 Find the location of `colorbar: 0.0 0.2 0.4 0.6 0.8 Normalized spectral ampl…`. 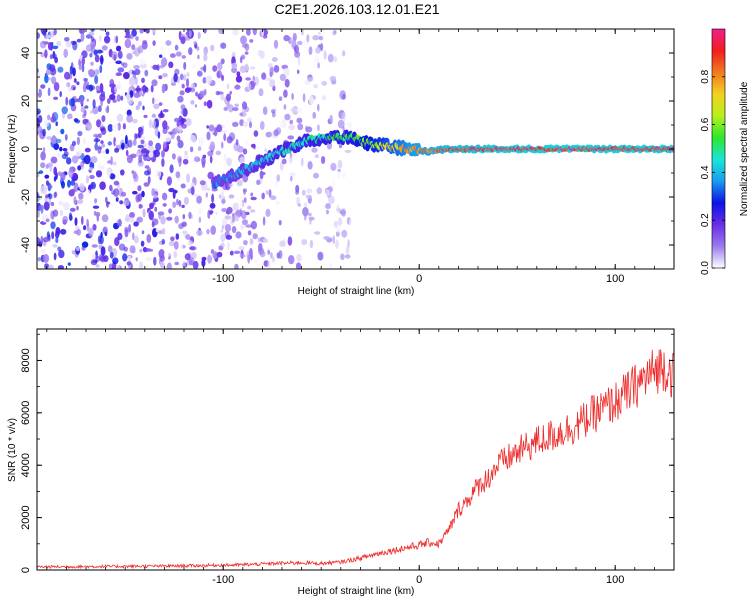

colorbar: 0.0 0.2 0.4 0.6 0.8 Normalized spectral ampl… is located at coordinates (725, 151).